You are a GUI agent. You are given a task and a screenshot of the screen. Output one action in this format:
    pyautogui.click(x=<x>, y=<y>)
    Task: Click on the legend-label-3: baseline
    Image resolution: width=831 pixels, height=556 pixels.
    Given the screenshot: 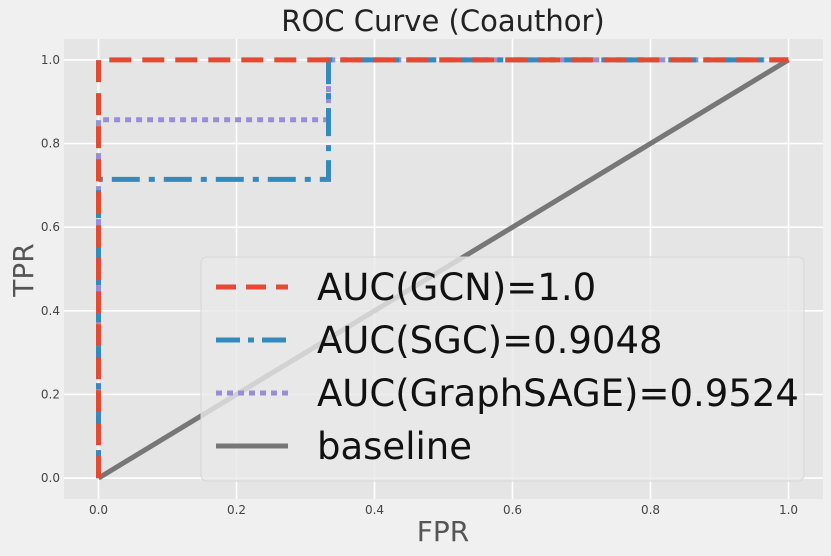 What is the action you would take?
    pyautogui.click(x=394, y=446)
    